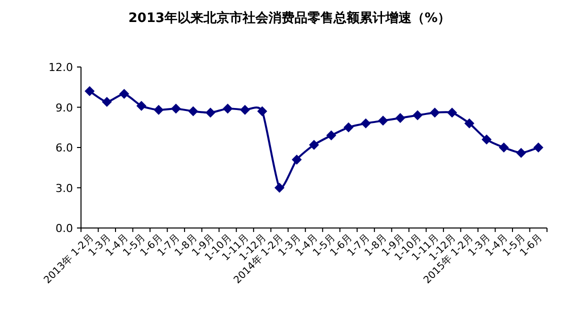 The height and width of the screenshot is (320, 579). Describe the element at coordinates (64, 148) in the screenshot. I see `y-tick-label: 6.0` at that location.